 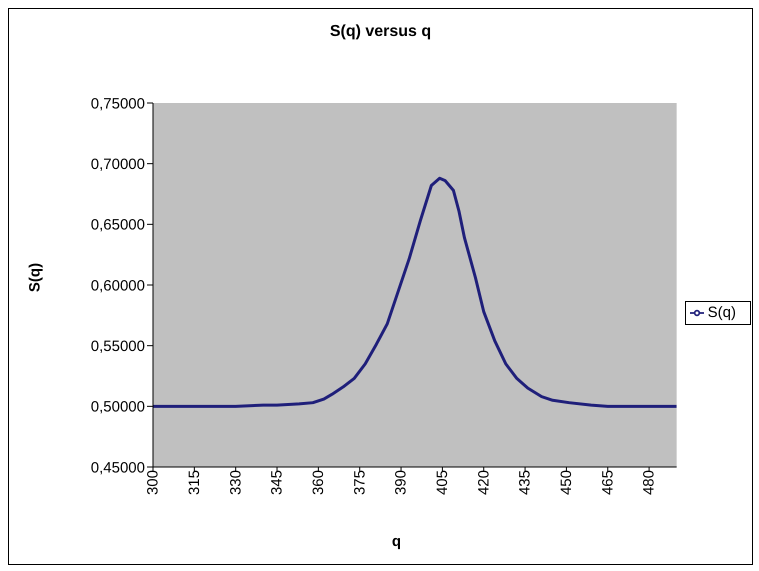 What do you see at coordinates (443, 483) in the screenshot?
I see `x-tick-label: 405` at bounding box center [443, 483].